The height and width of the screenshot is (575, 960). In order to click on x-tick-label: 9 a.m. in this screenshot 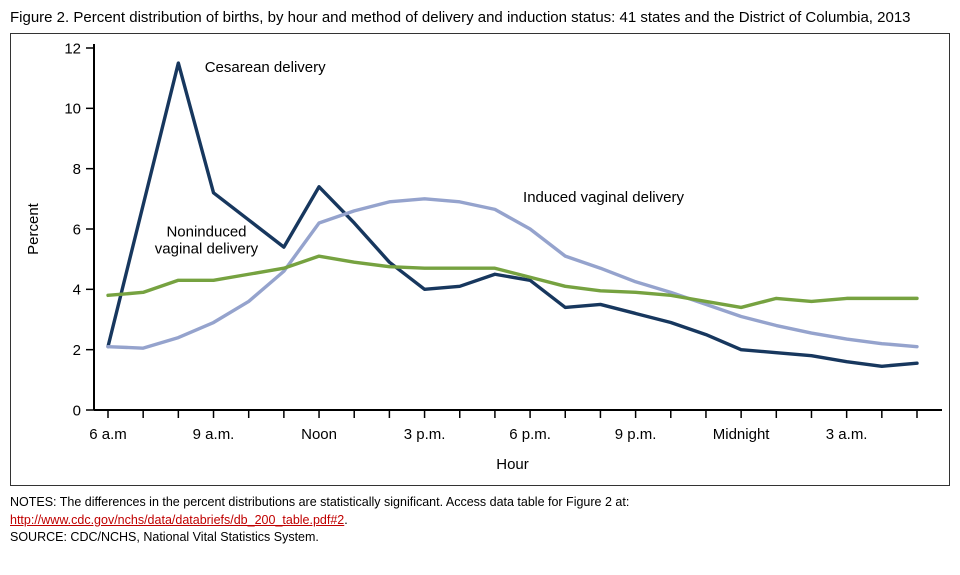, I will do `click(214, 434)`.